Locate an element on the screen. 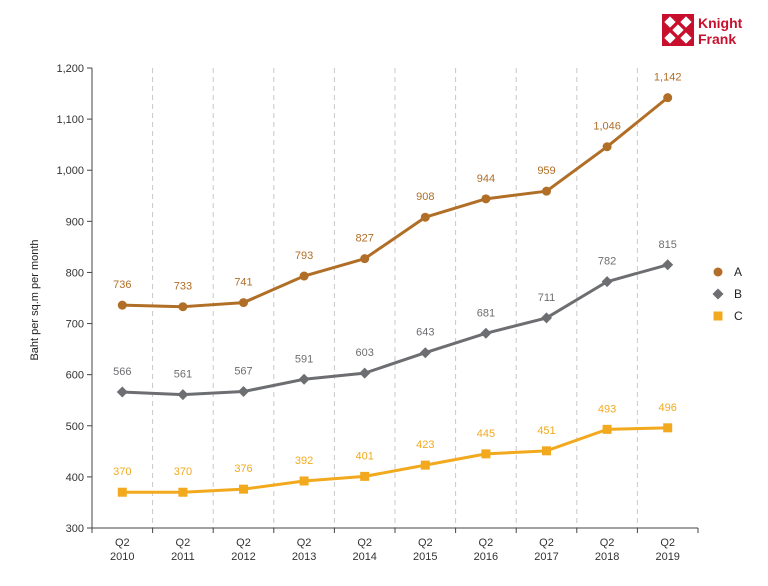 The width and height of the screenshot is (768, 586). series-b-data-label: 567 is located at coordinates (243, 372).